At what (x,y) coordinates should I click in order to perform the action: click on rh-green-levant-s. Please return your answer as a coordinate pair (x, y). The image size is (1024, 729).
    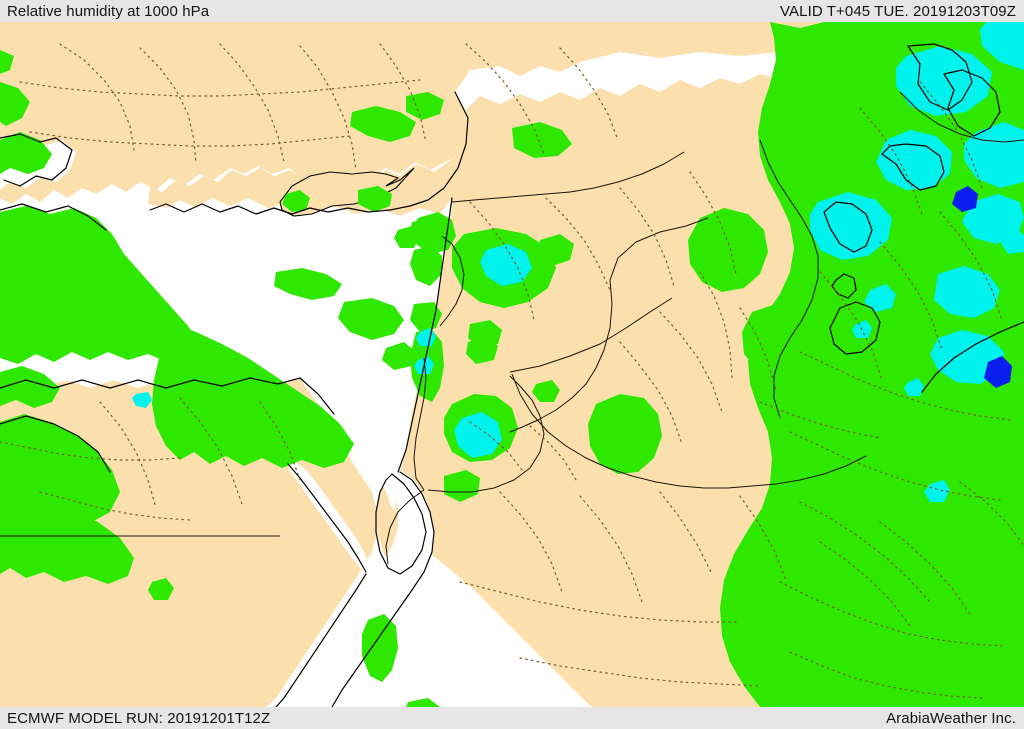
    Looking at the image, I should click on (426, 266).